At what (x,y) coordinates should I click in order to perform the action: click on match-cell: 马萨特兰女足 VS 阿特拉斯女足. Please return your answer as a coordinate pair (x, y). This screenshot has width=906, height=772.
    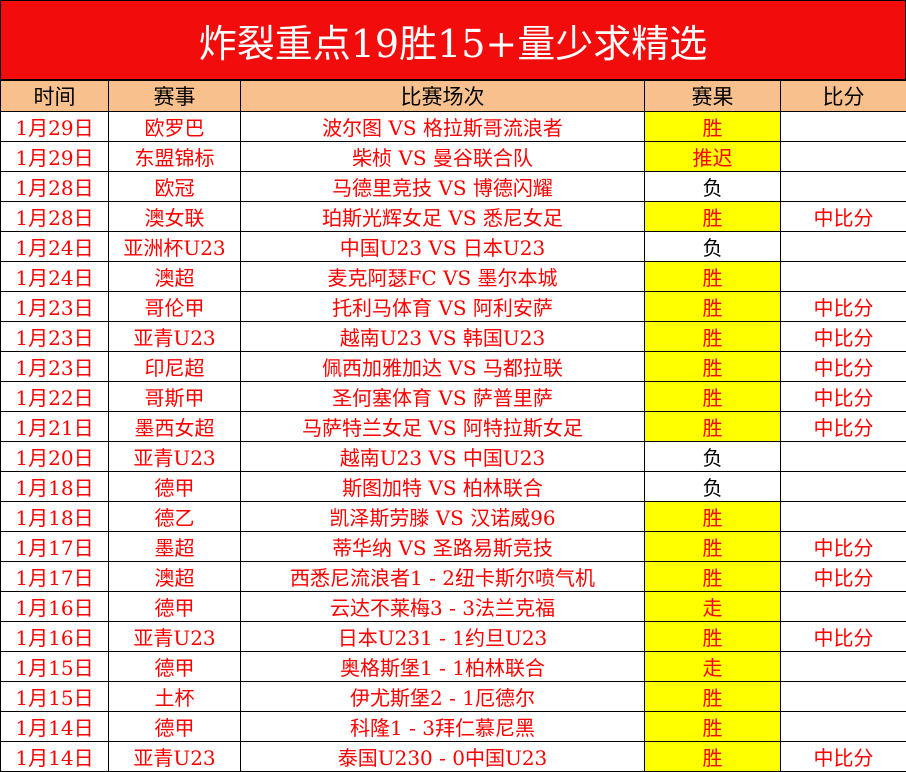
    Looking at the image, I should click on (443, 427).